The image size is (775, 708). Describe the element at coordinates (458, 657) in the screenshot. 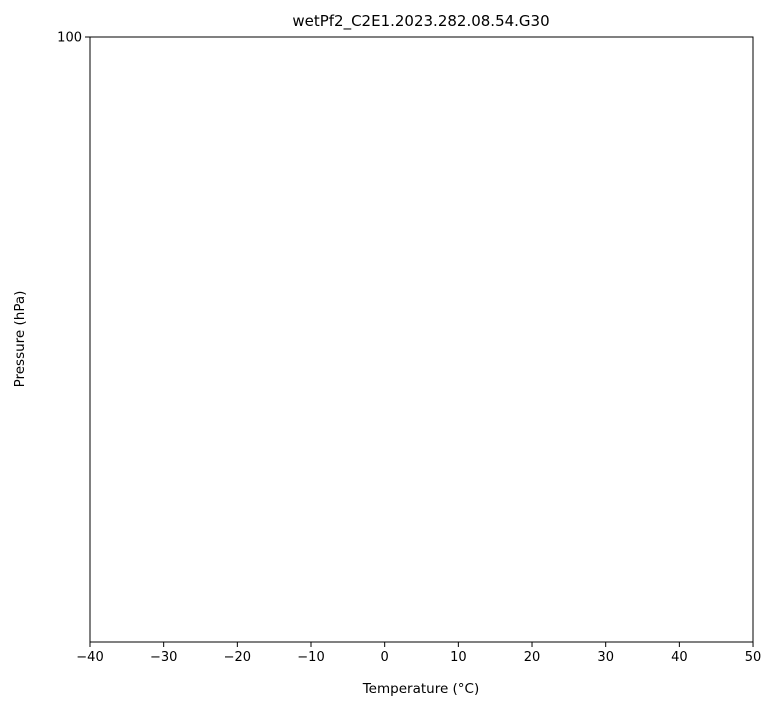

I see `x-tick-label: 10` at that location.